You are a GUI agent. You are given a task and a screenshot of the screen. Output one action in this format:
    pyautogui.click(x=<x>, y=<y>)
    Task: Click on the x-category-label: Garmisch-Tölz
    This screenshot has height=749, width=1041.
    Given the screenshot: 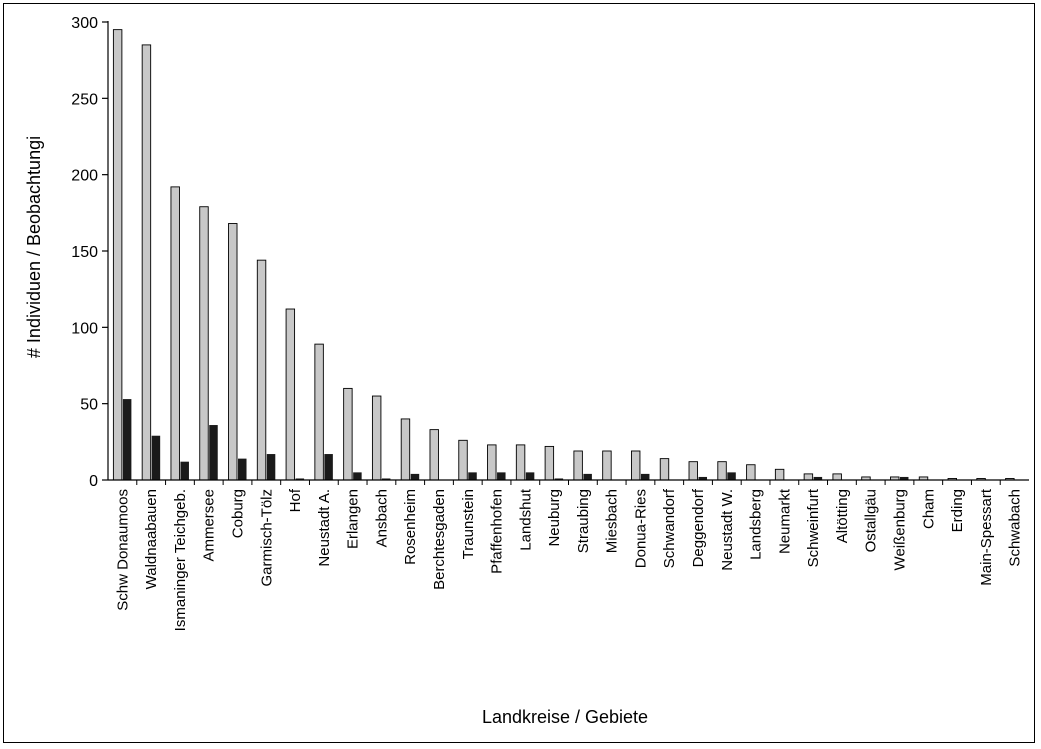 What is the action you would take?
    pyautogui.click(x=266, y=538)
    